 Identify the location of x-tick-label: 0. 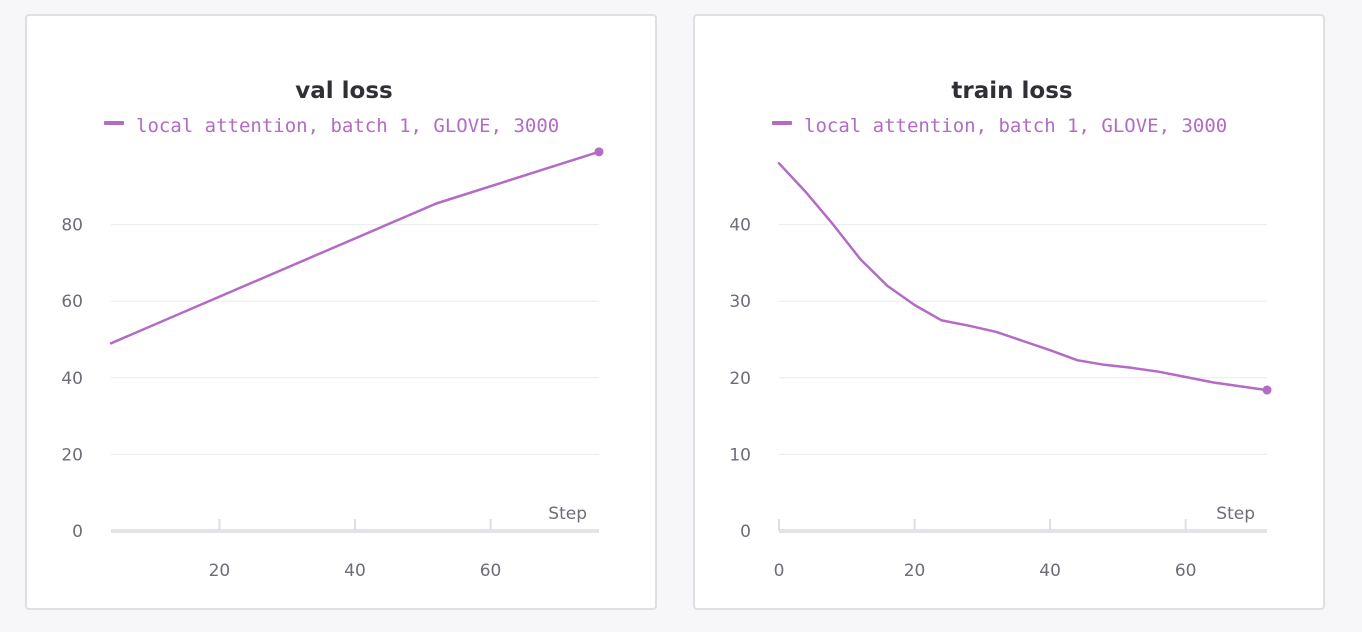
(779, 571).